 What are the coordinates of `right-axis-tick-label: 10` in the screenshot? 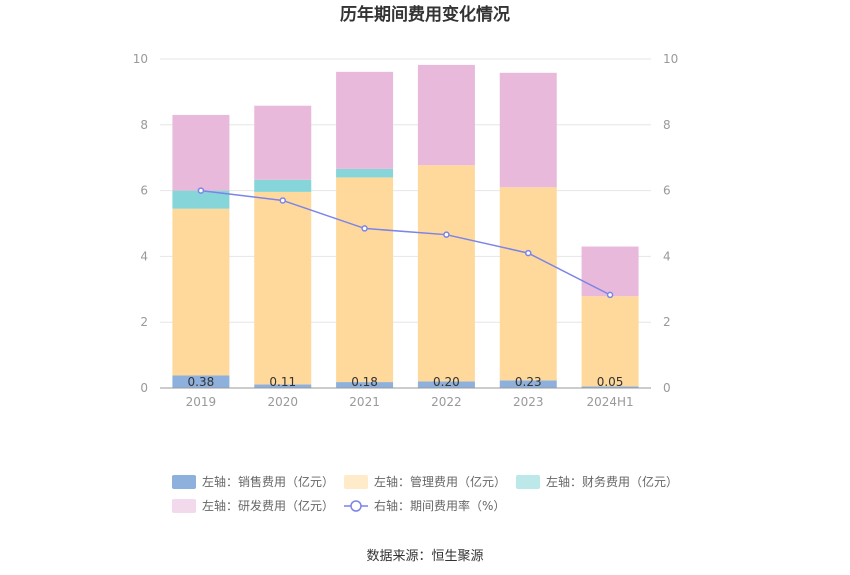 It's located at (670, 59).